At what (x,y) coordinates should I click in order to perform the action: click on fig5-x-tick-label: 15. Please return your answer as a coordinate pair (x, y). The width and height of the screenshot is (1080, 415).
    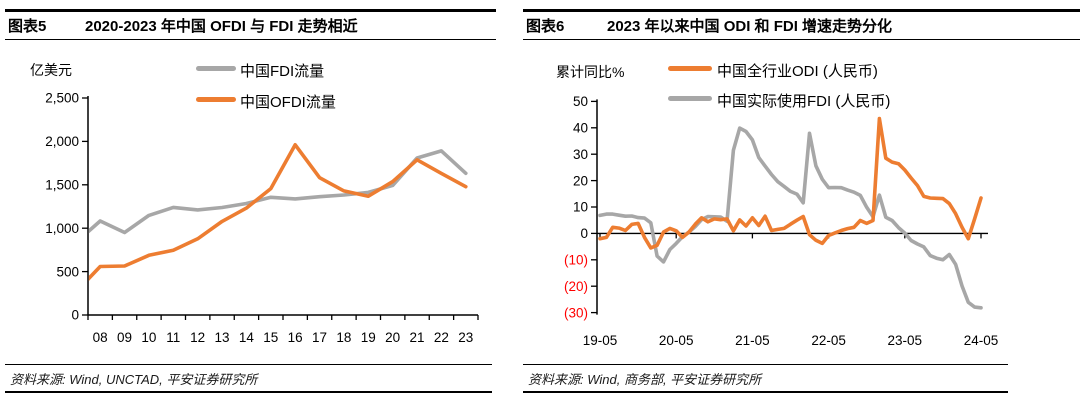
    Looking at the image, I should click on (270, 337).